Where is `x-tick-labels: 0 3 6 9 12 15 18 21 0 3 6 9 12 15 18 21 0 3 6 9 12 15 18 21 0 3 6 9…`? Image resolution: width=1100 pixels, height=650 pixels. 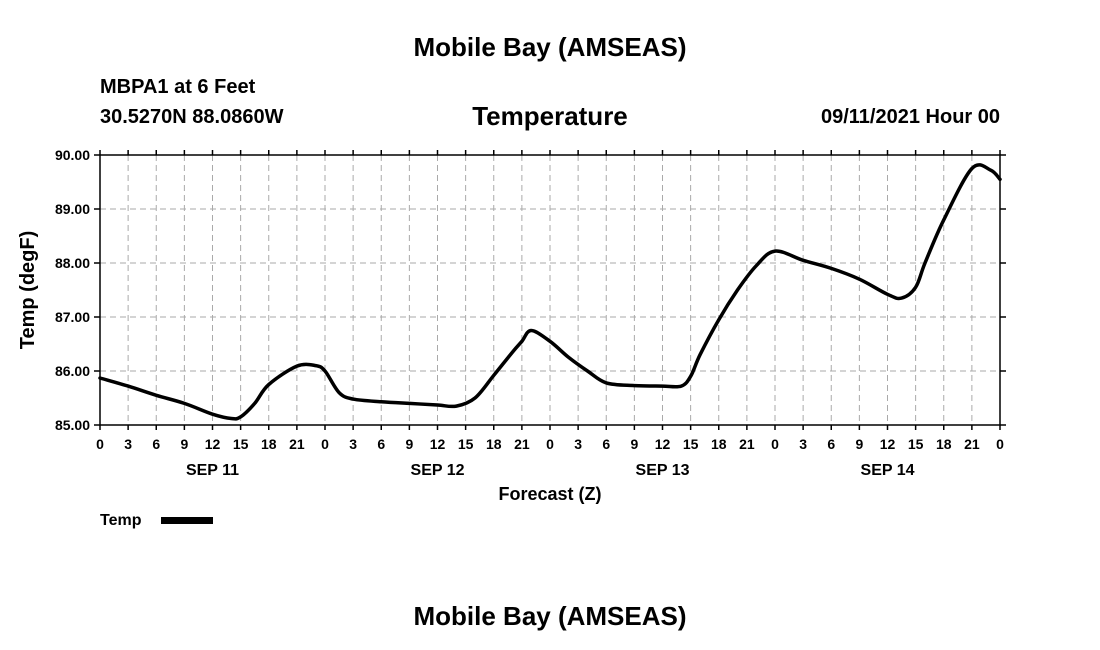 x-tick-labels: 0 3 6 9 12 15 18 21 0 3 6 9 12 15 18 21 0 3 6 9 12 15 18 21 0 3 6 9… is located at coordinates (550, 444).